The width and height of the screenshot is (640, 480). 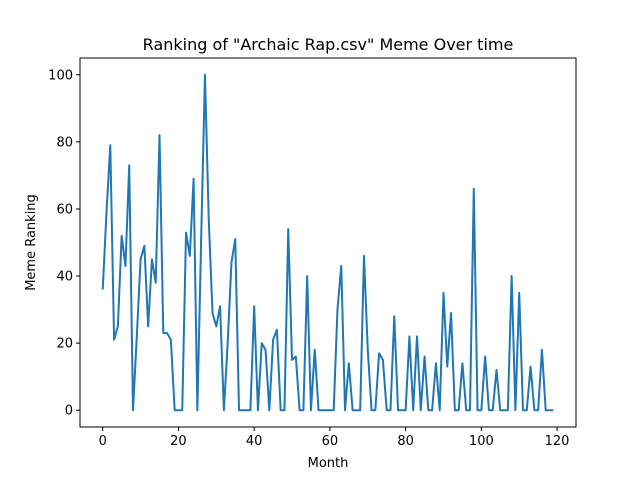 I want to click on y-axis-label: Meme Ranking, so click(x=31, y=242).